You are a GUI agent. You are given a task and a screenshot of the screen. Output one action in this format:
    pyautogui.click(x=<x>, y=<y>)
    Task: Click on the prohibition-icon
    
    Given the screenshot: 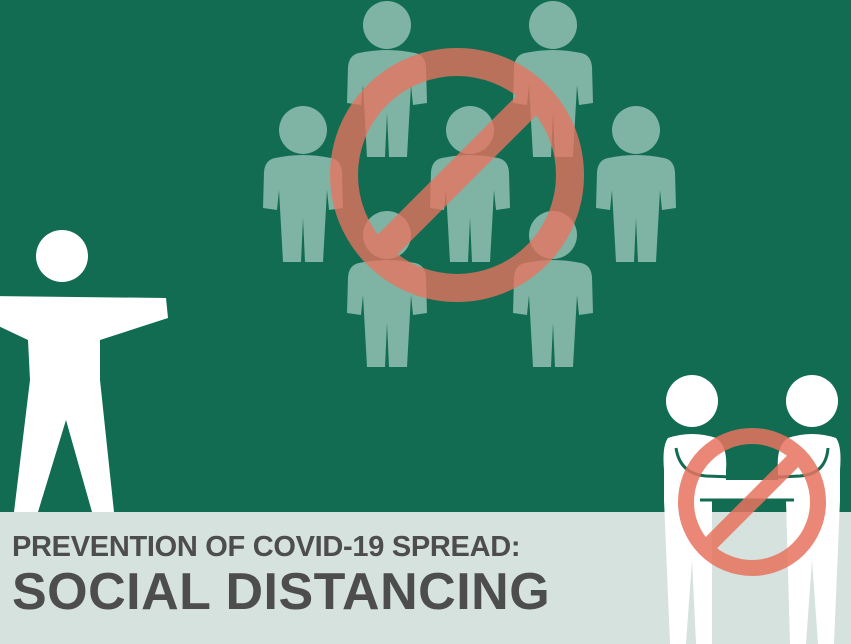 What is the action you would take?
    pyautogui.click(x=457, y=175)
    